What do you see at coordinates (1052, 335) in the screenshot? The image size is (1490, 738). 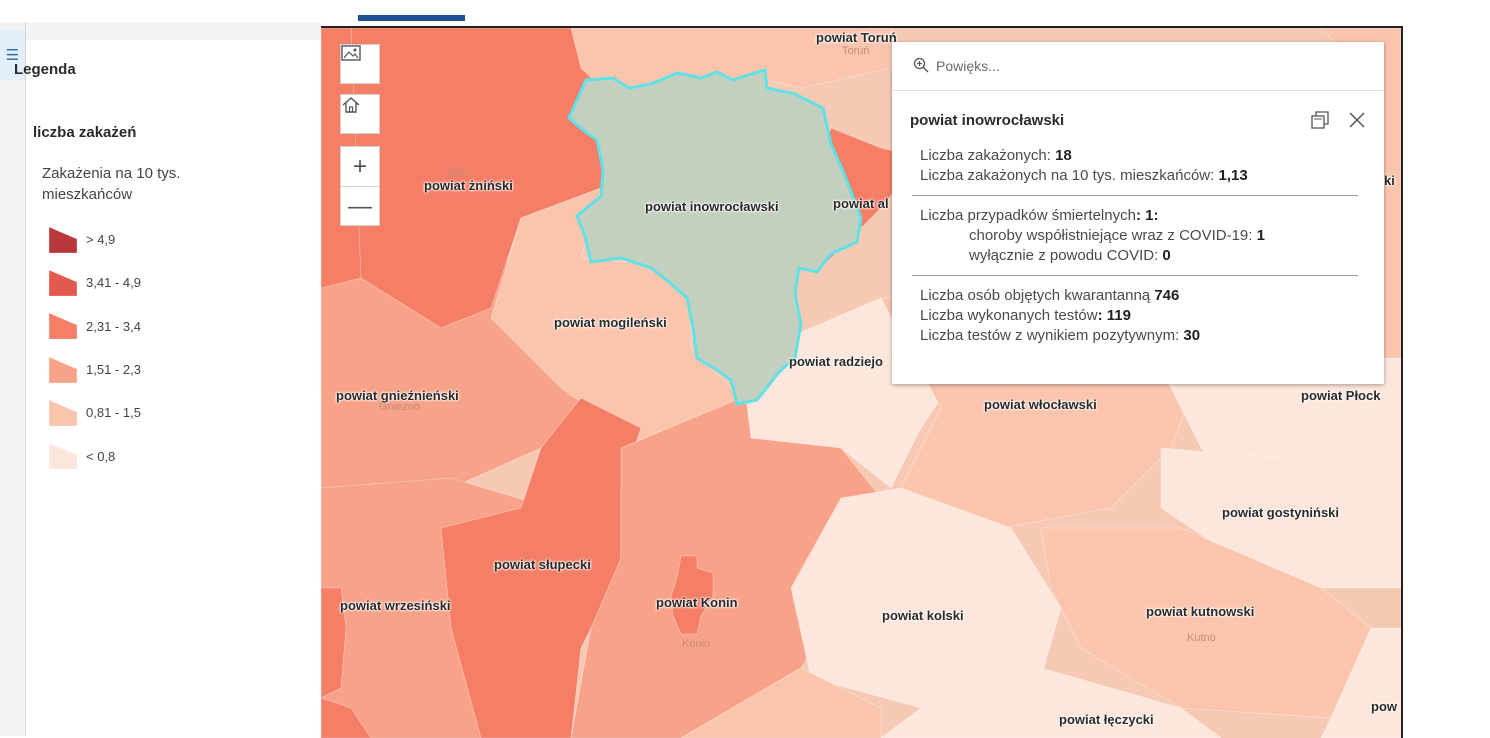 I see `positive-label: Liczba testów z wynikiem pozytywnym:` at bounding box center [1052, 335].